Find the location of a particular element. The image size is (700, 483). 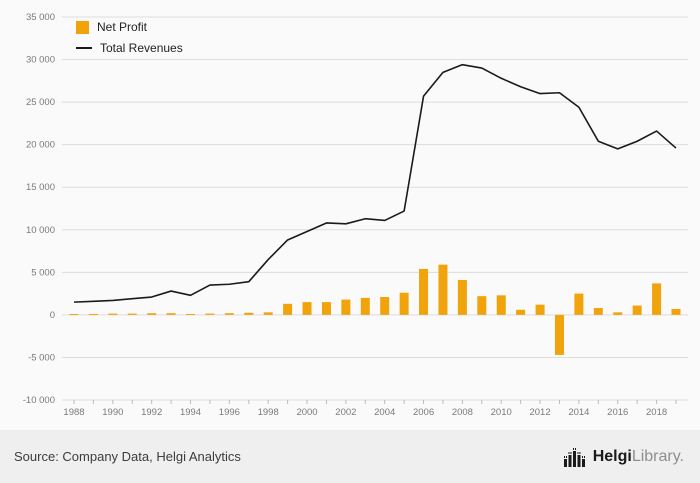

y-tick-label: 5 000 is located at coordinates (43, 272).